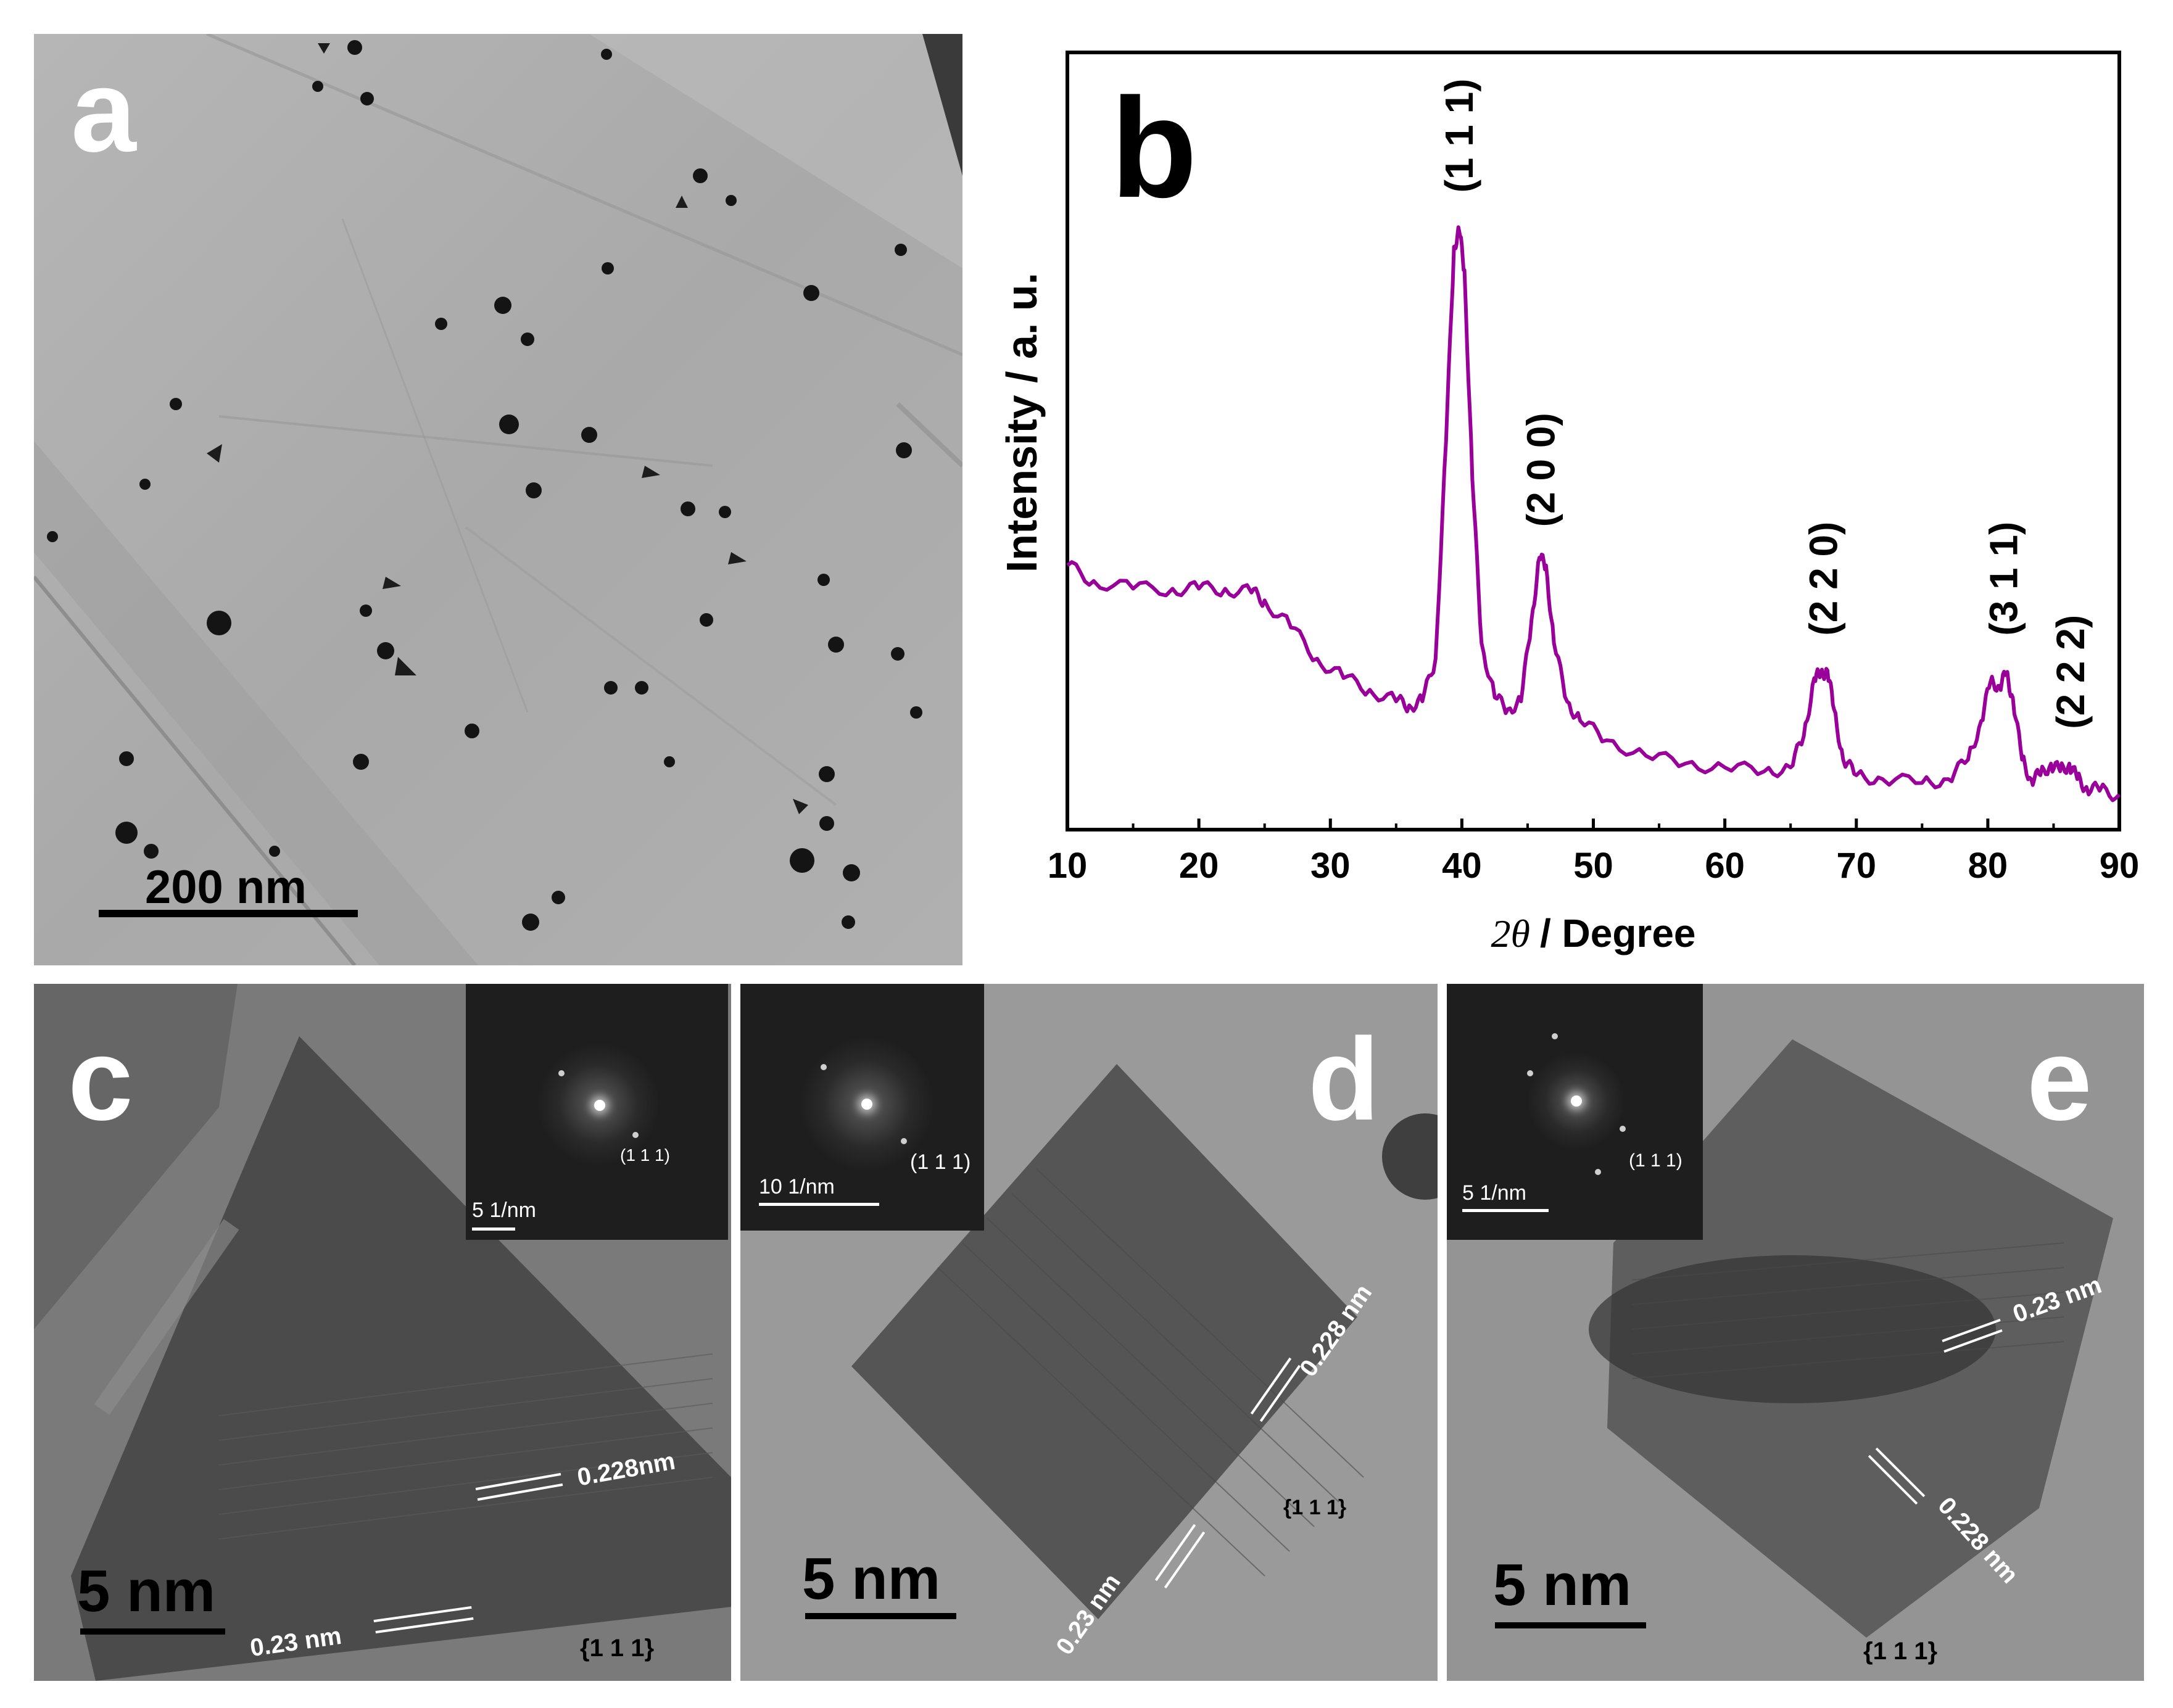  Describe the element at coordinates (1988, 866) in the screenshot. I see `x-tick-label: 80` at that location.